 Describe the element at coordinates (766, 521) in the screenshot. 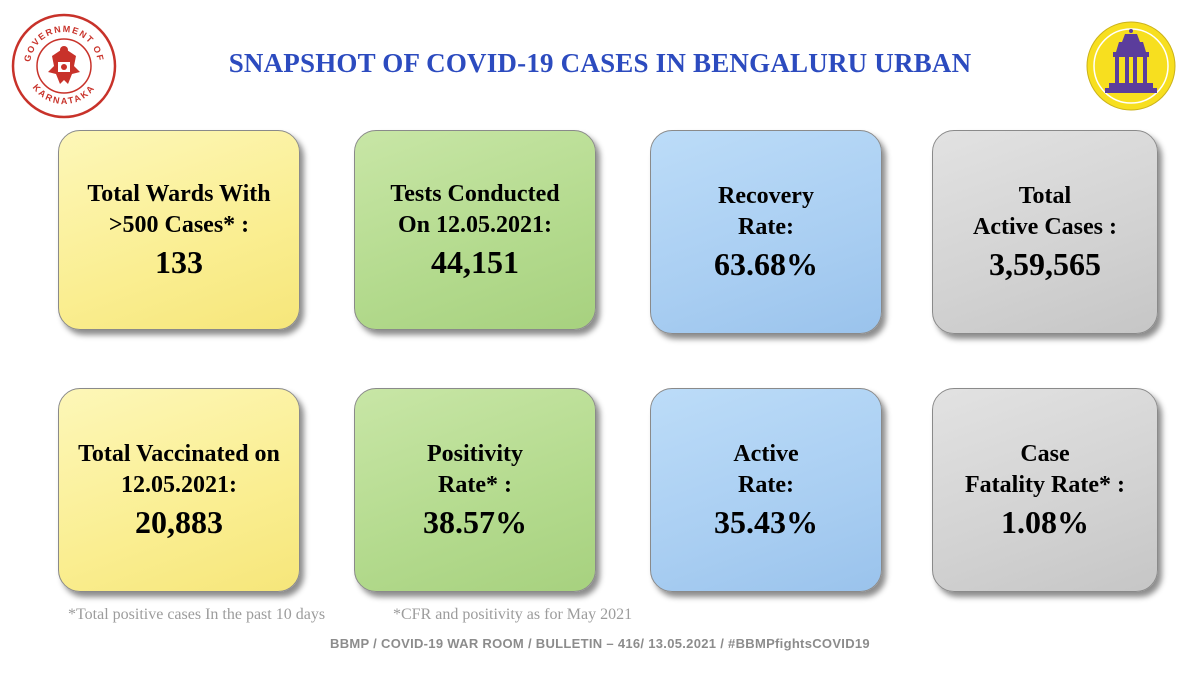

I see `card-value: 35.43%` at that location.